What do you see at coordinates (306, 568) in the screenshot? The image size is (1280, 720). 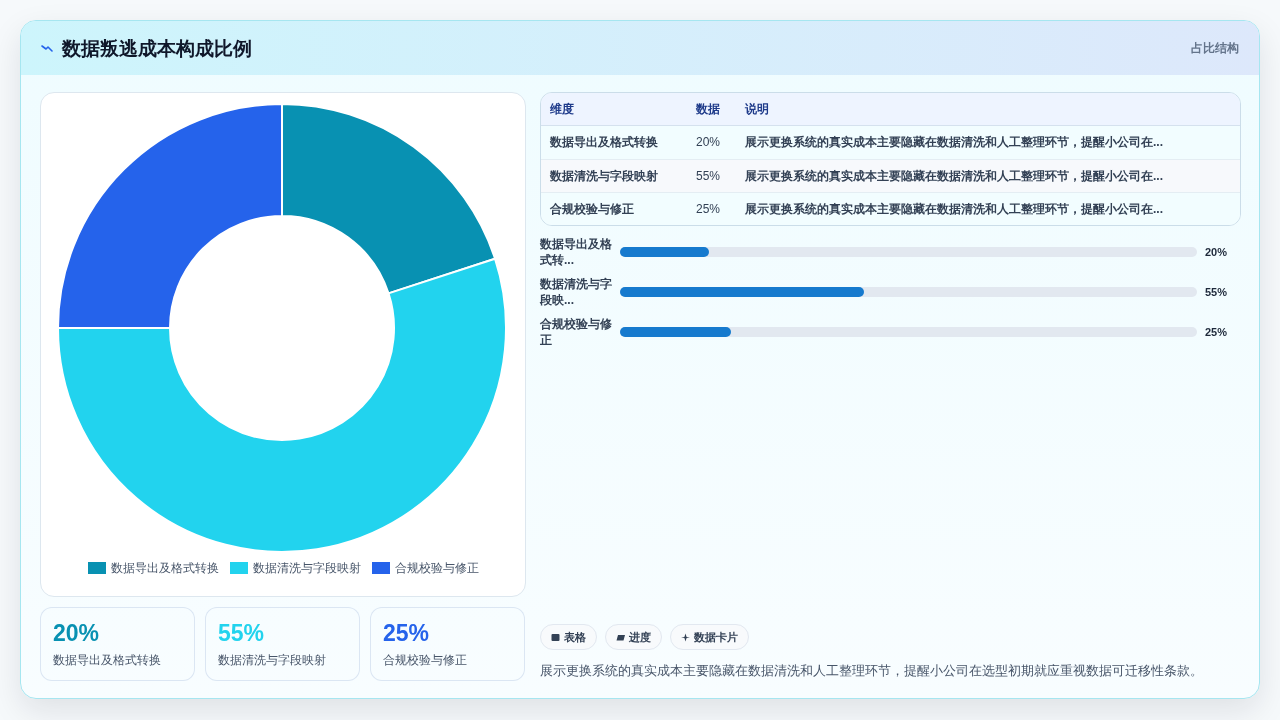 I see `legend-label: 数据清洗与字段映射` at bounding box center [306, 568].